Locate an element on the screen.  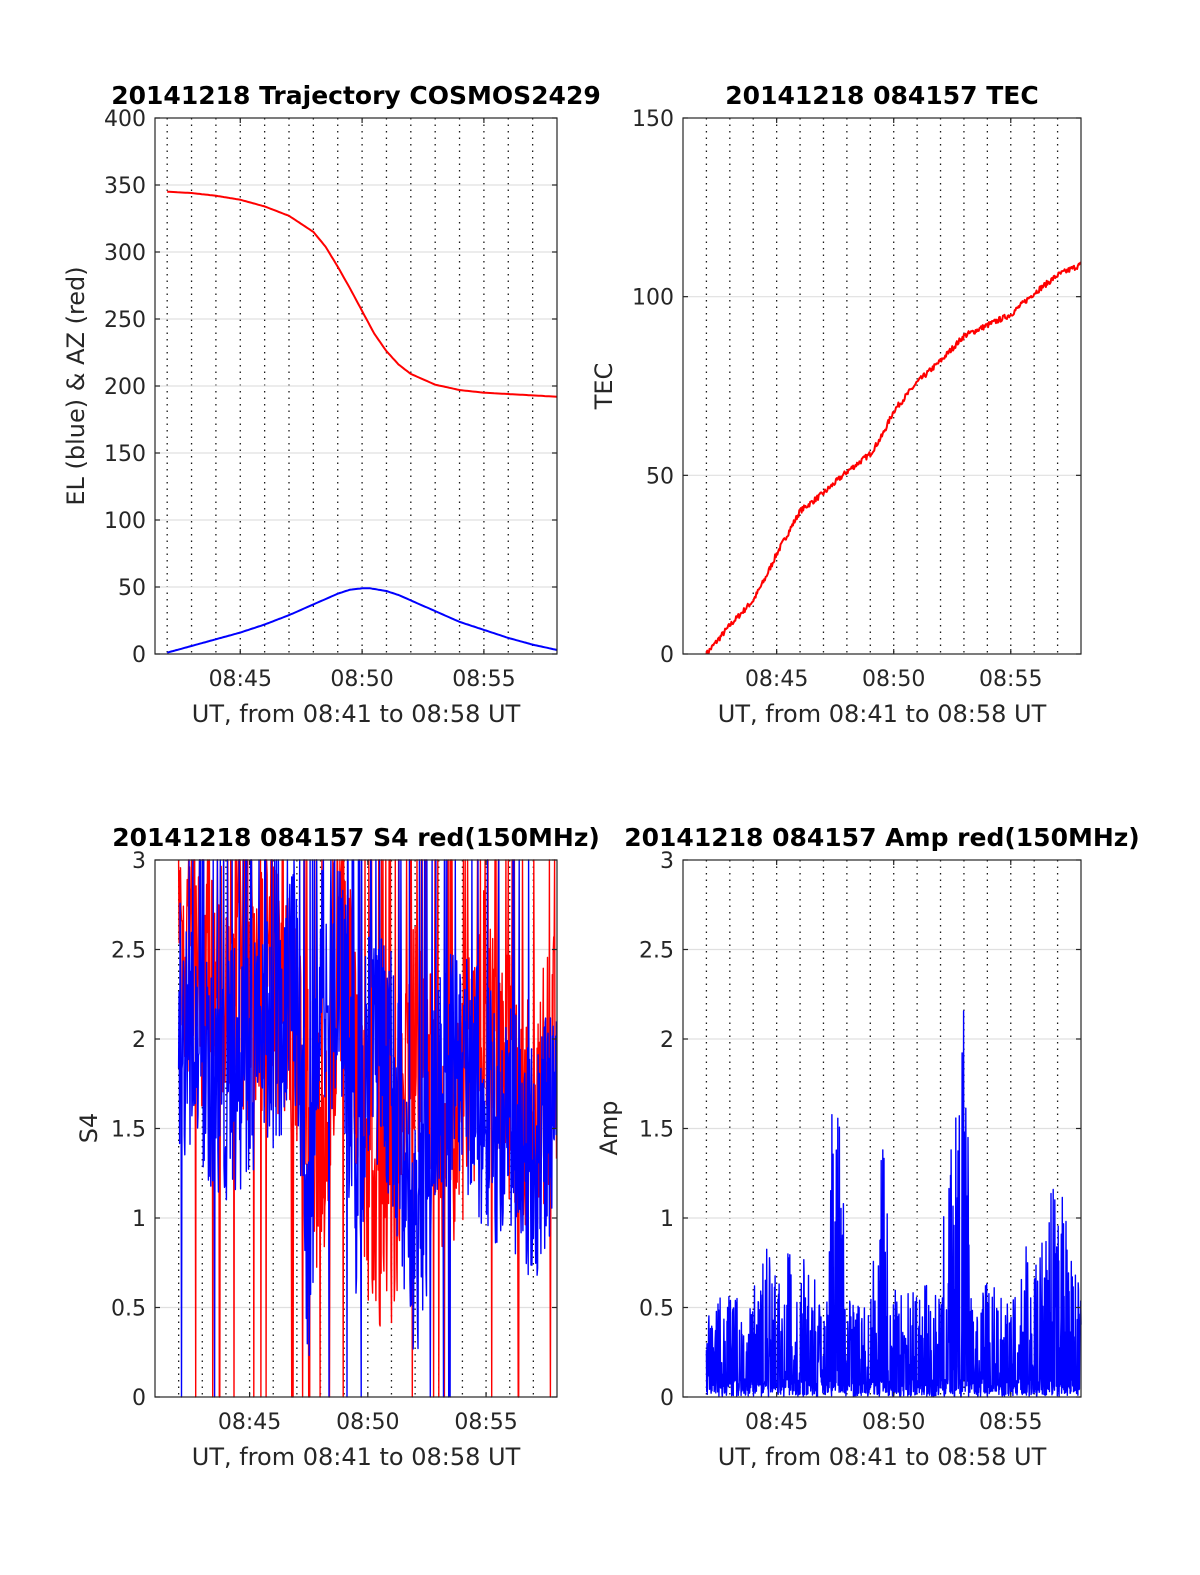
ticks: 0 50 100 150 200 250 300 350 400 08:45 08:50 08:55 is located at coordinates (330, 399).